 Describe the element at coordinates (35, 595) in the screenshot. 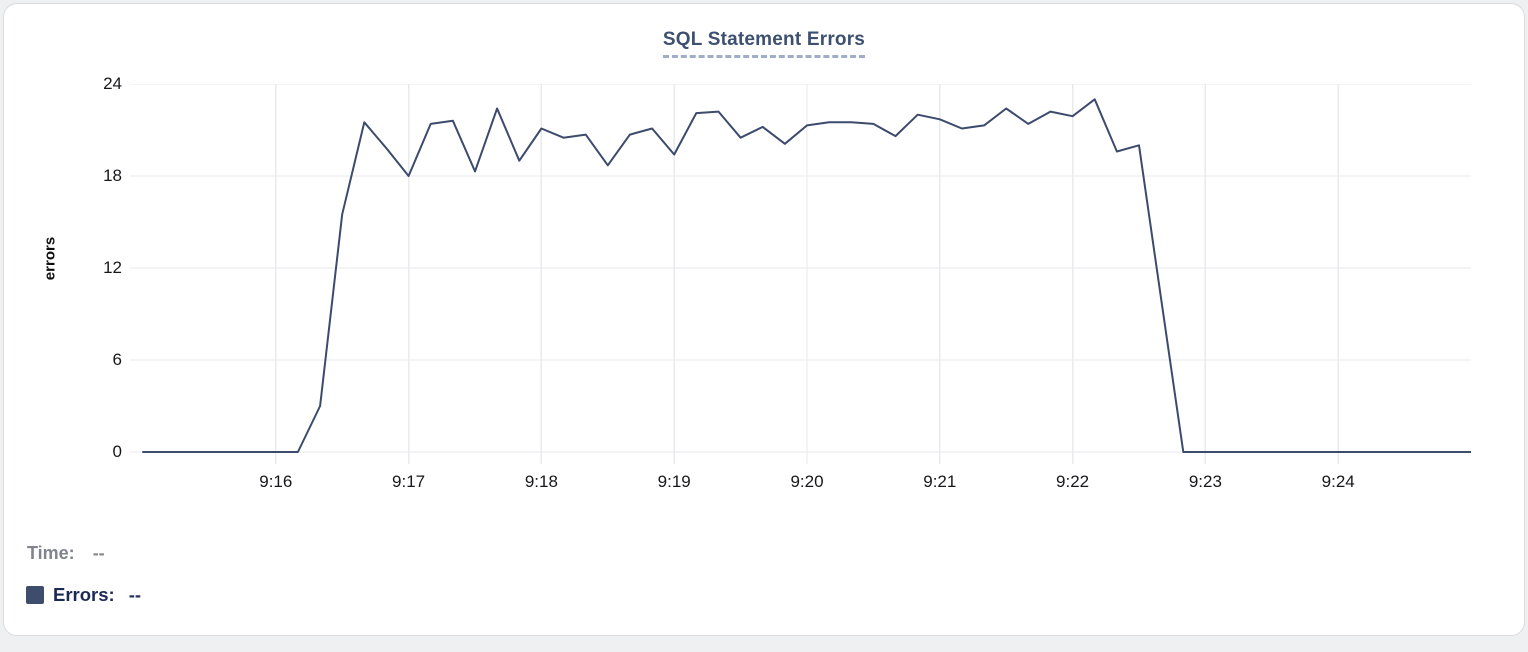

I see `errors-series-swatch-icon` at that location.